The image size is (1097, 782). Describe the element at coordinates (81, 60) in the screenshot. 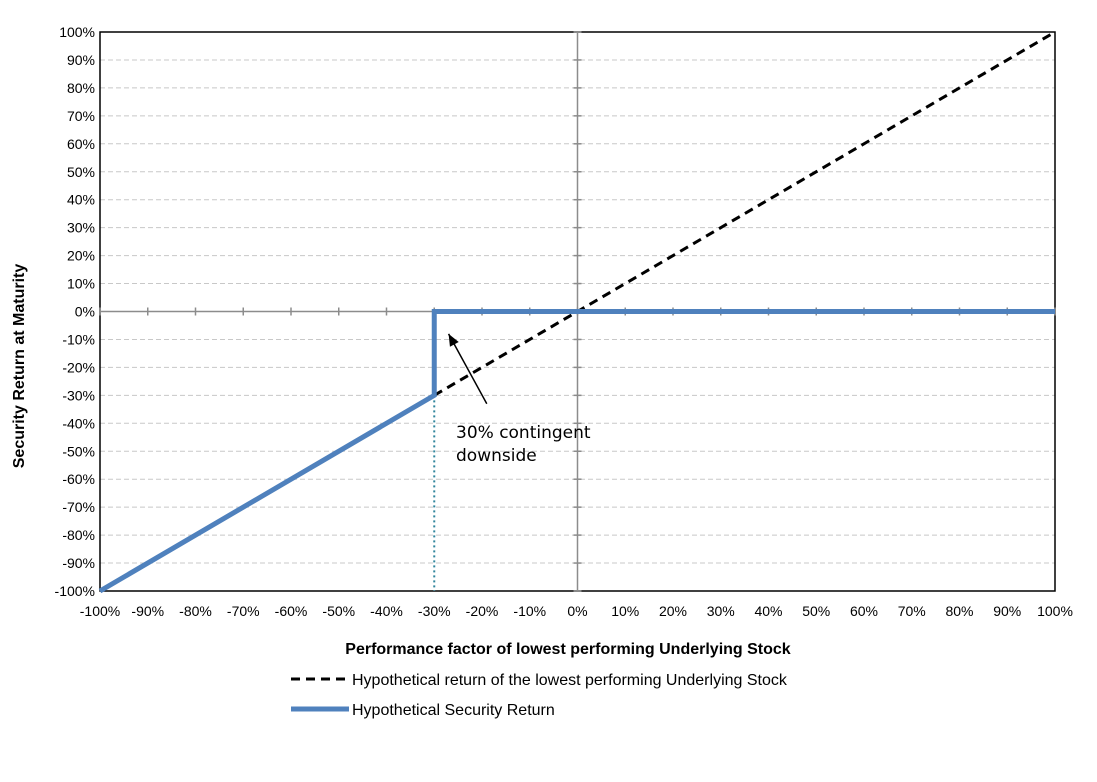

I see `y-tick-label: 90%` at that location.